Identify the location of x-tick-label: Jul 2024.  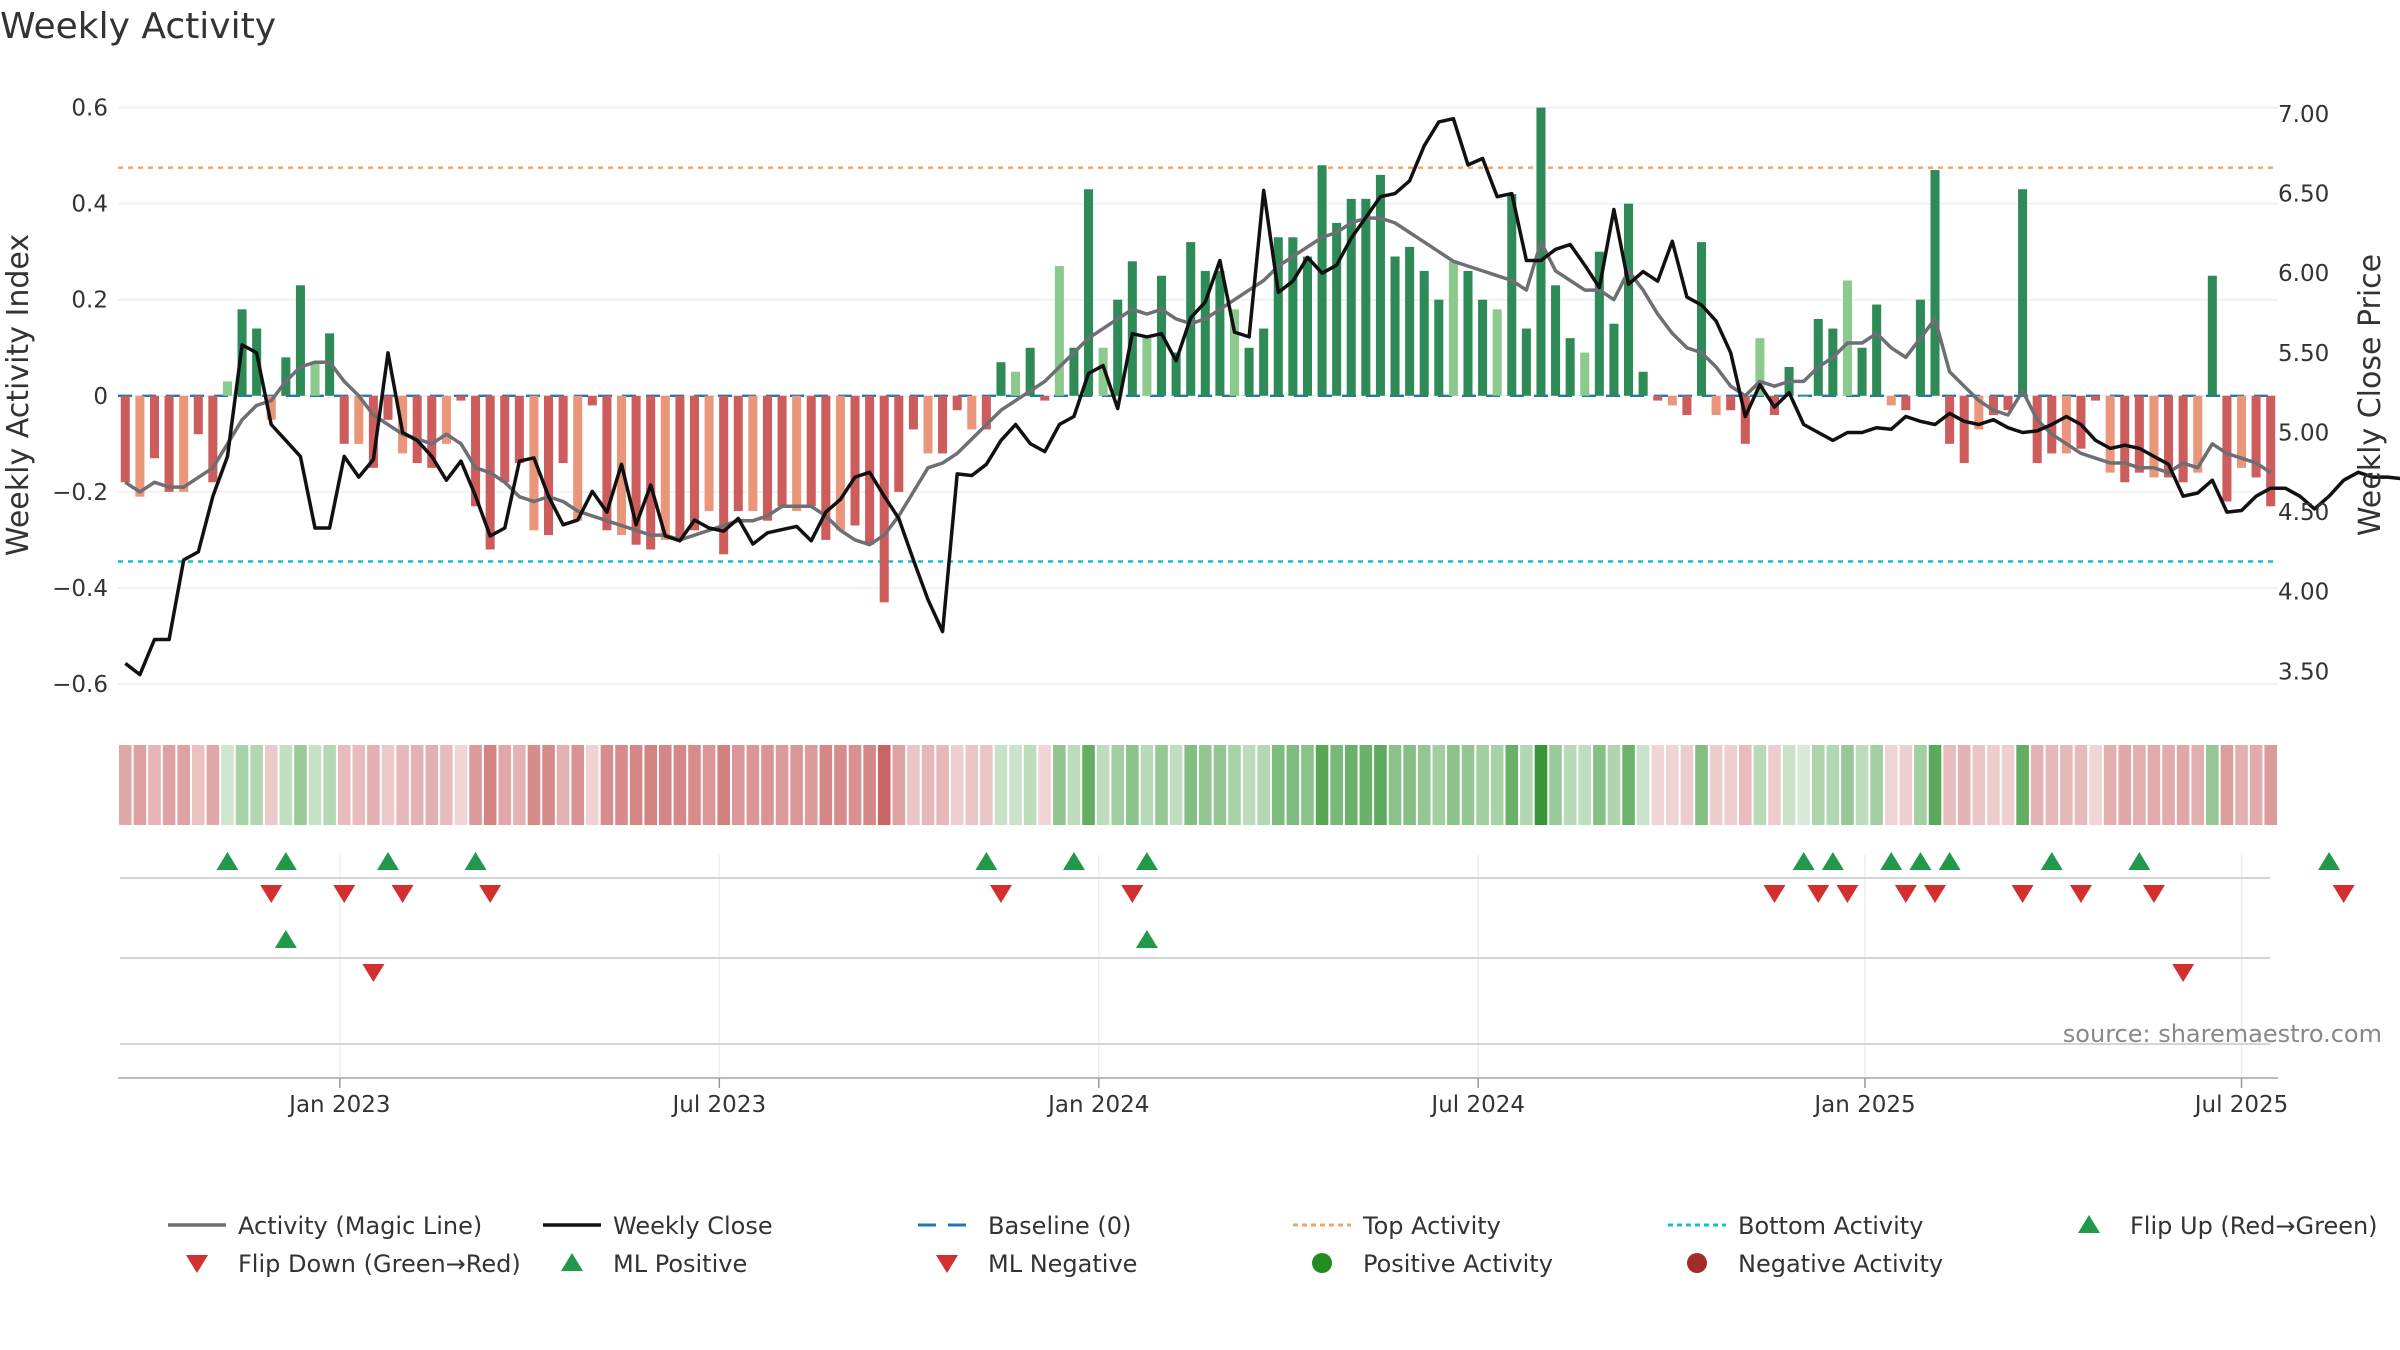
(1477, 1105).